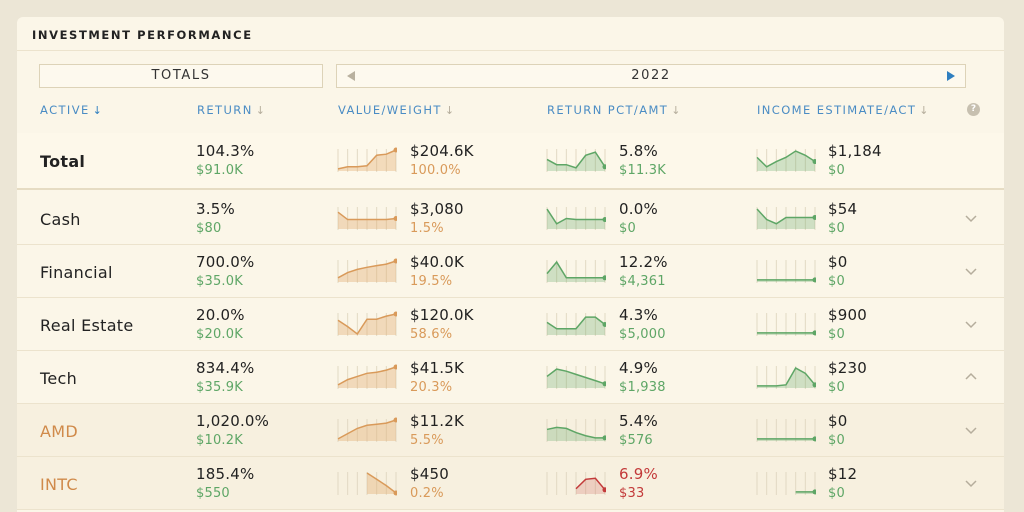 Image resolution: width=1024 pixels, height=512 pixels. What do you see at coordinates (87, 325) in the screenshot?
I see `row-name: Real Estate` at bounding box center [87, 325].